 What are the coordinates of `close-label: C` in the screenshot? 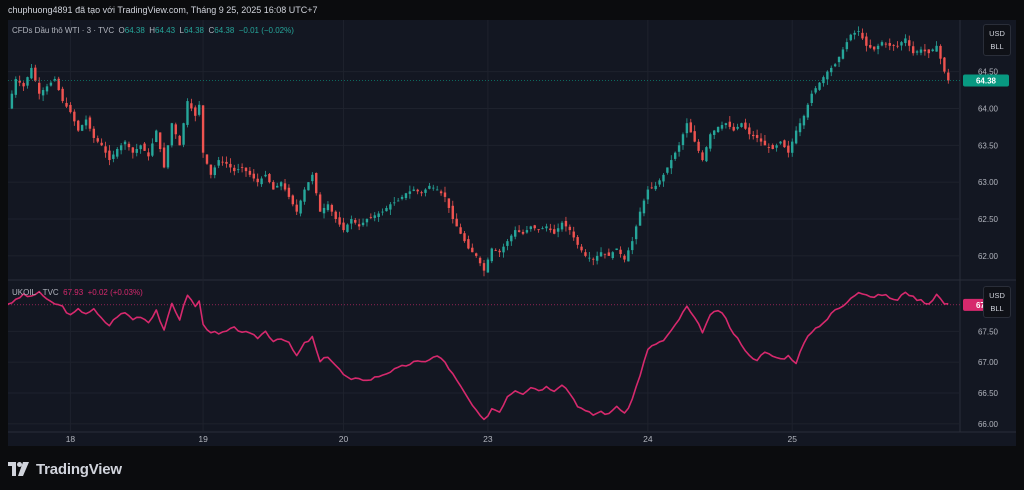 It's located at (211, 30).